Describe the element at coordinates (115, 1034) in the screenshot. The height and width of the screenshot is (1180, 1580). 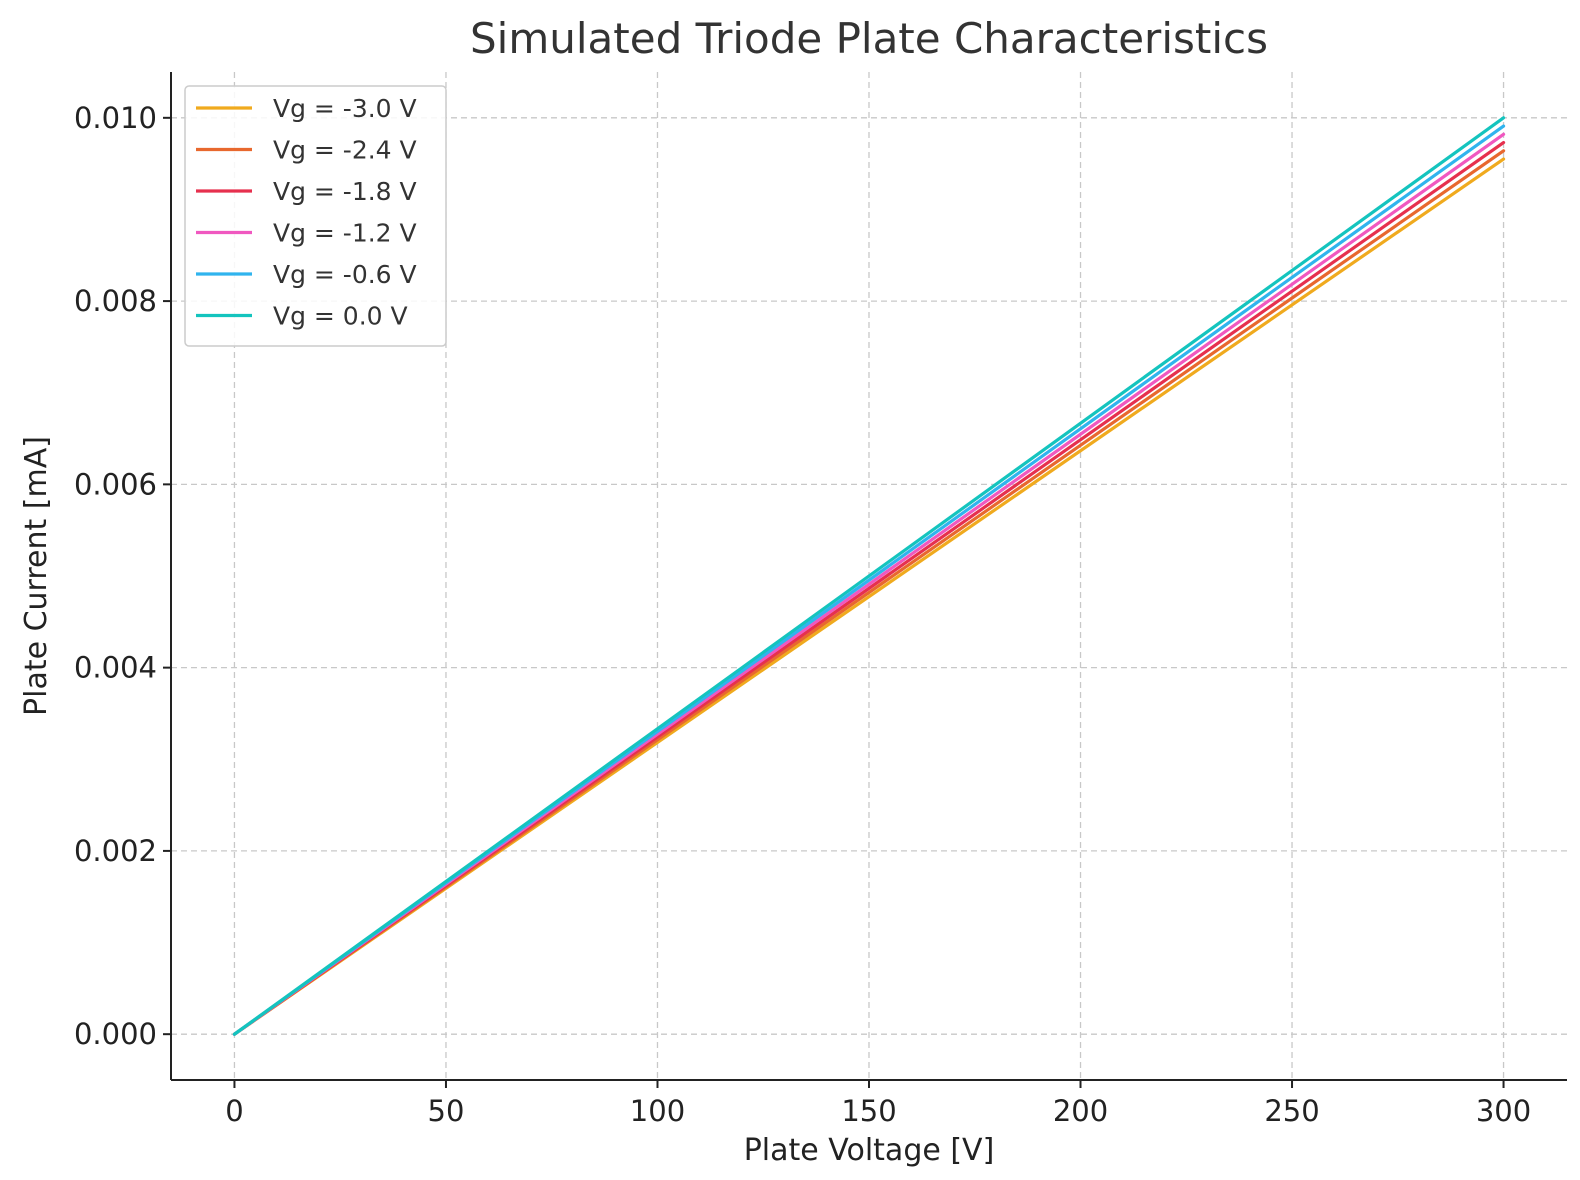
I see `y-tick-label: 0.000` at that location.